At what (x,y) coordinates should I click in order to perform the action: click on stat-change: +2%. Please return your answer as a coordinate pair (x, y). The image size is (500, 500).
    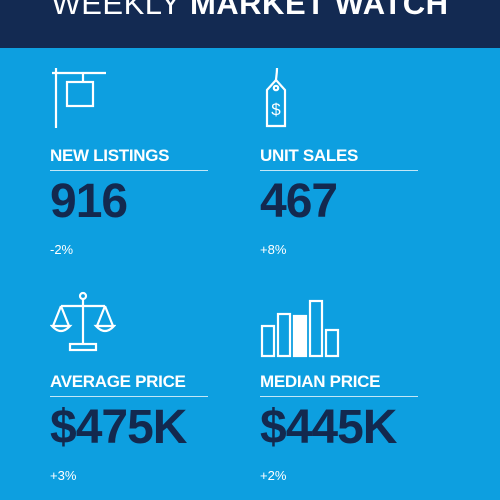
    Looking at the image, I should click on (273, 475).